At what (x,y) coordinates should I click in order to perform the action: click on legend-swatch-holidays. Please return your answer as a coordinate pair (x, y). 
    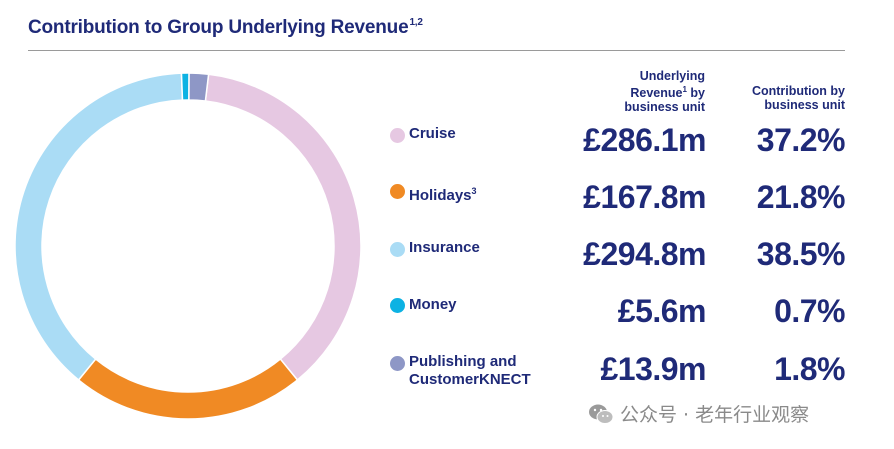
    Looking at the image, I should click on (397, 191).